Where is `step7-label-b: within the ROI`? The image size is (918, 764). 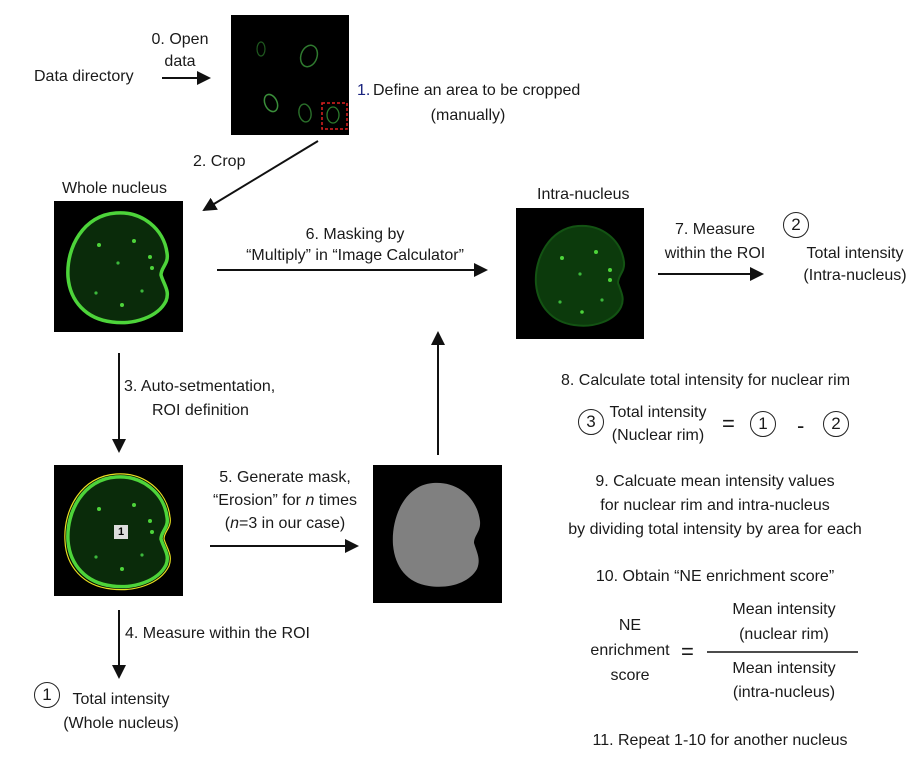
step7-label-b: within the ROI is located at coordinates (715, 253).